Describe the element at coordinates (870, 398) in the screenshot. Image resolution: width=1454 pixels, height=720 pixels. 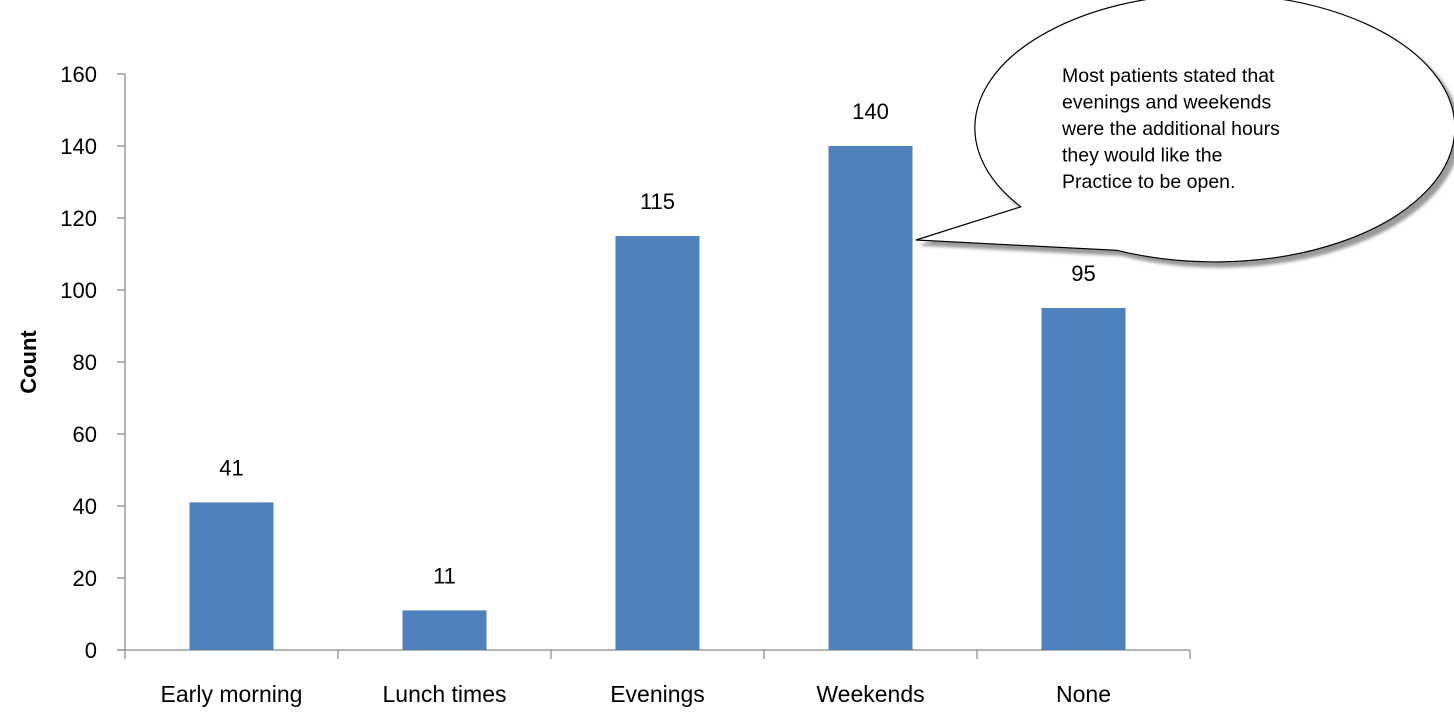
I see `bar-weekends` at that location.